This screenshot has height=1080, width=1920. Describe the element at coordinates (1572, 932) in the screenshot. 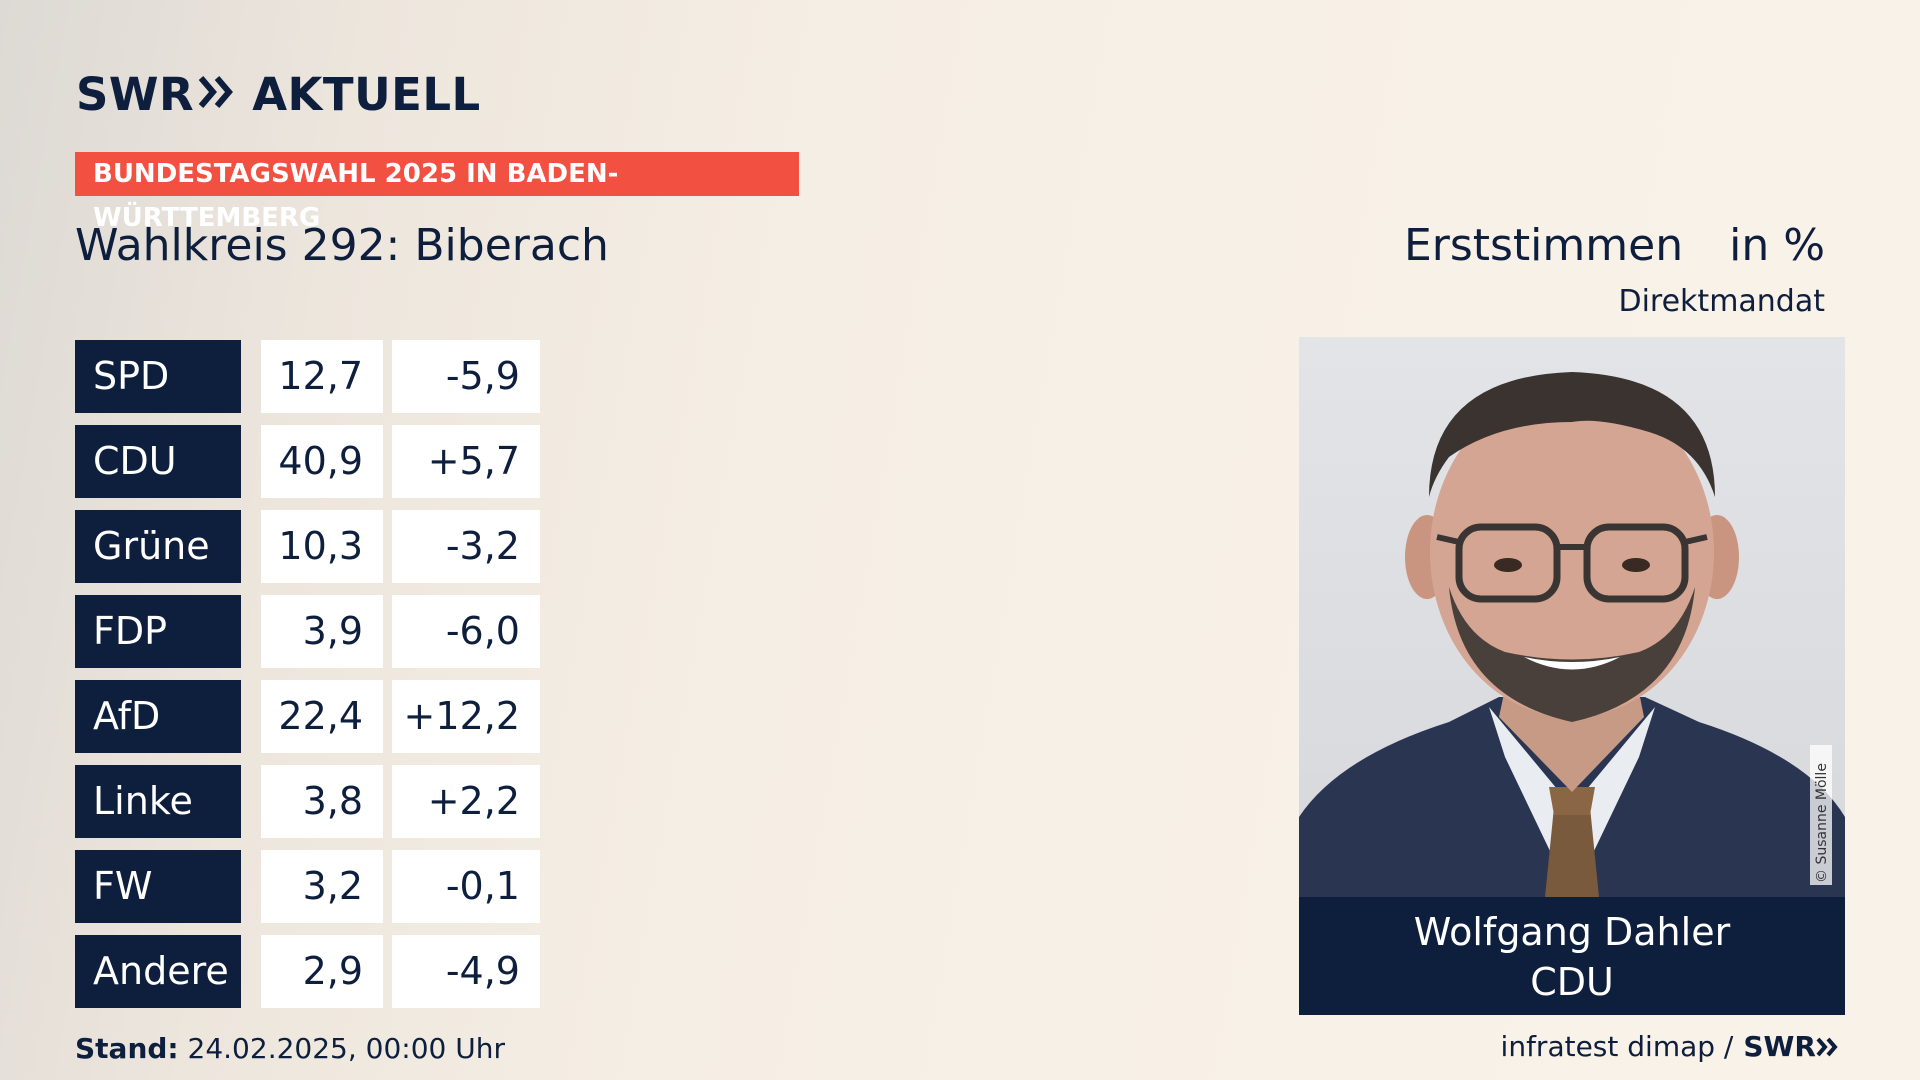

I see `candidate-name: Wolfgang Dahler` at that location.